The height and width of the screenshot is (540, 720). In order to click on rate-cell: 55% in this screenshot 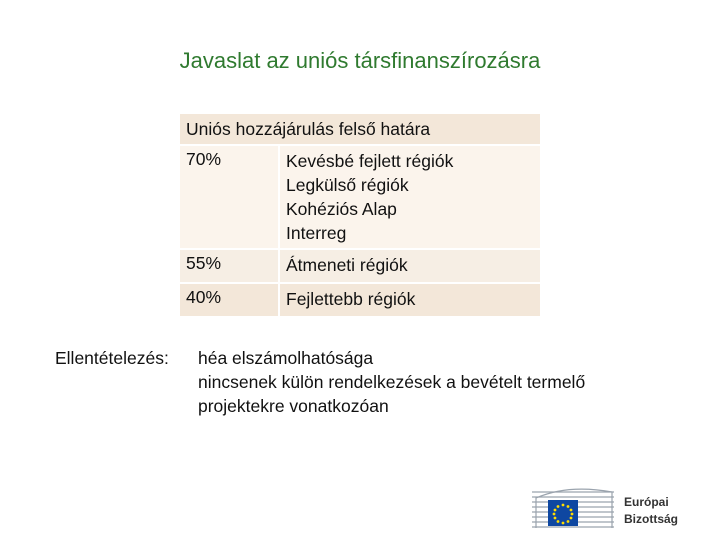, I will do `click(230, 266)`.